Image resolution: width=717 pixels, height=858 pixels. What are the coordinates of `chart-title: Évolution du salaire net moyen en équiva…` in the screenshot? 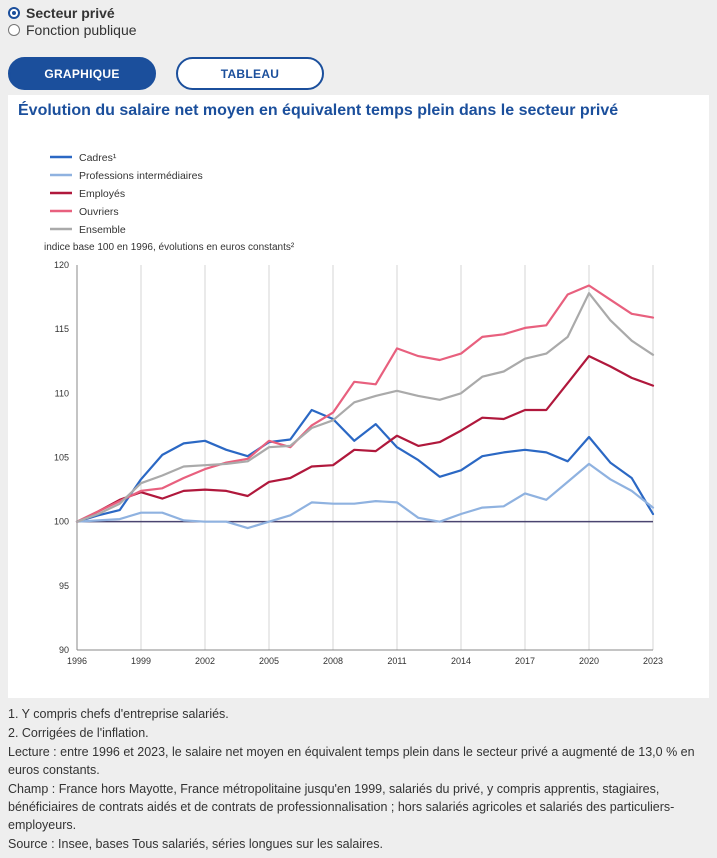 It's located at (318, 110).